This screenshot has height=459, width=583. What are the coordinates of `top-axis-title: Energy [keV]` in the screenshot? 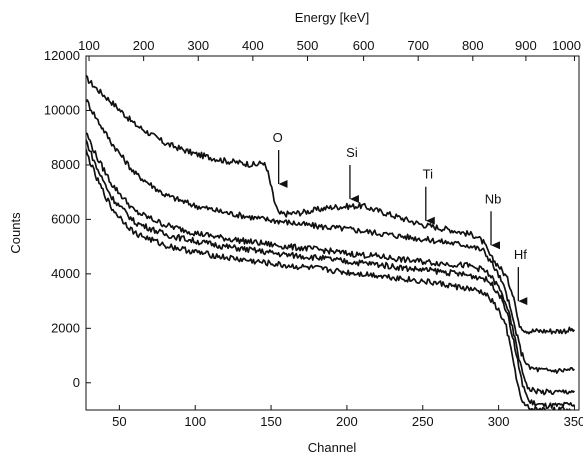 It's located at (332, 17).